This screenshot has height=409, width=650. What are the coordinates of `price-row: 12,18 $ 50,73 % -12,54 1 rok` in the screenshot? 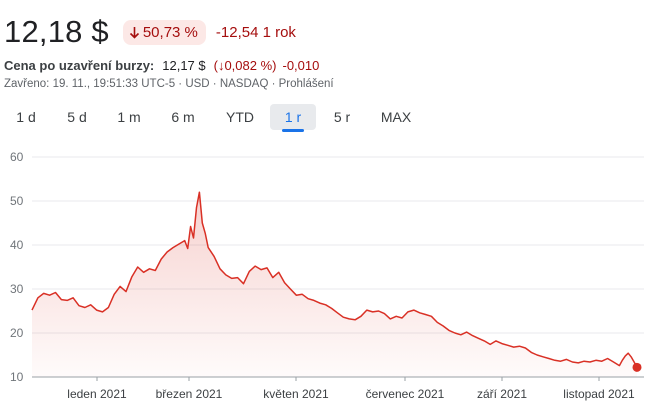 It's located at (150, 32).